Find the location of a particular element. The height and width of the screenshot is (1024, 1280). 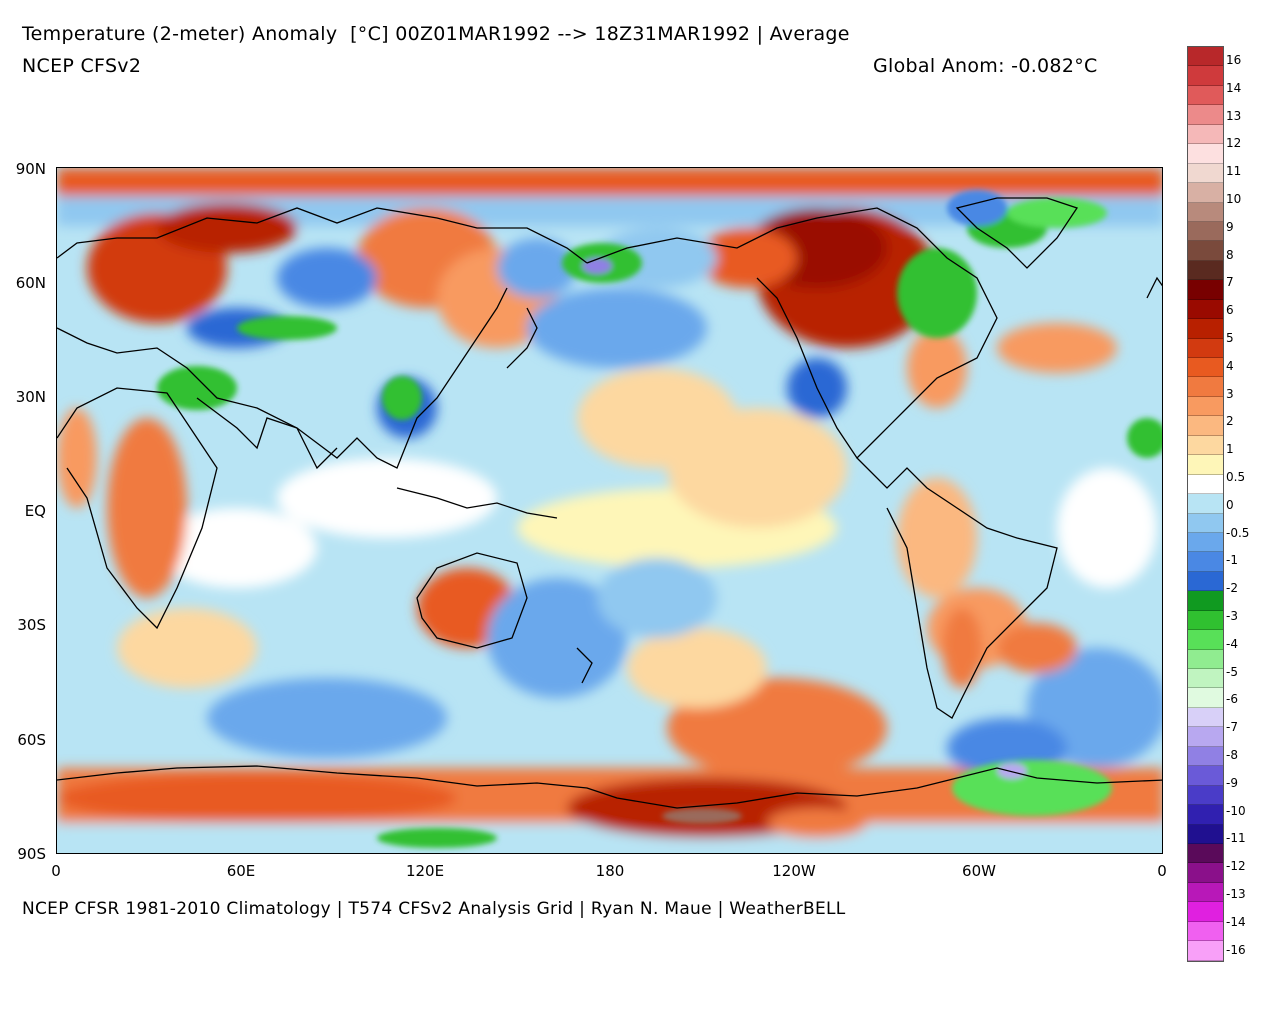

colorbar-label: -16 is located at coordinates (1236, 949).